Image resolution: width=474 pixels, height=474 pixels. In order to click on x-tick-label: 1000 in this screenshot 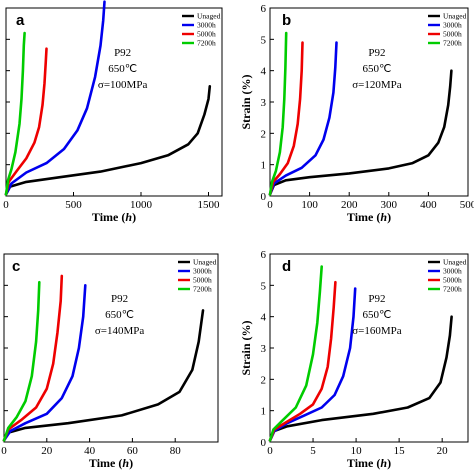, I will do `click(141, 205)`.